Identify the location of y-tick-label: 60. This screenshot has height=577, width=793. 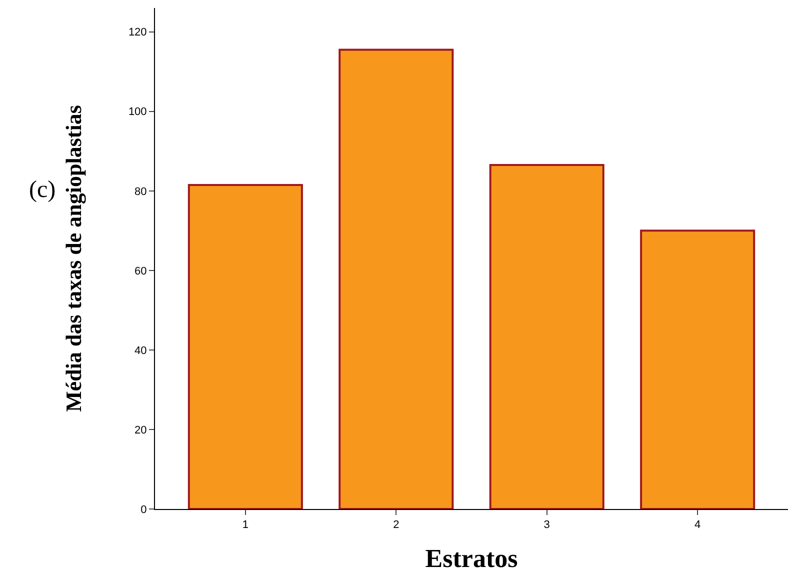
(140, 271).